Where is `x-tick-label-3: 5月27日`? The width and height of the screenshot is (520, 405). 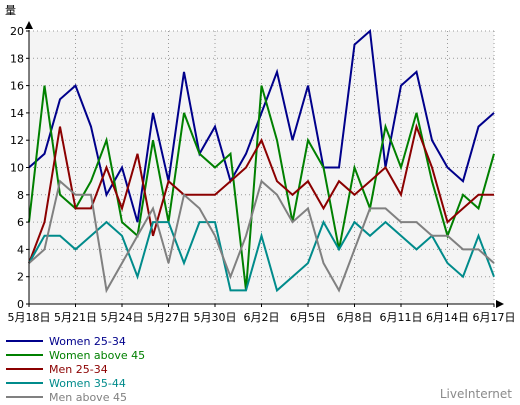 x-tick-label-3: 5月27日 is located at coordinates (168, 317).